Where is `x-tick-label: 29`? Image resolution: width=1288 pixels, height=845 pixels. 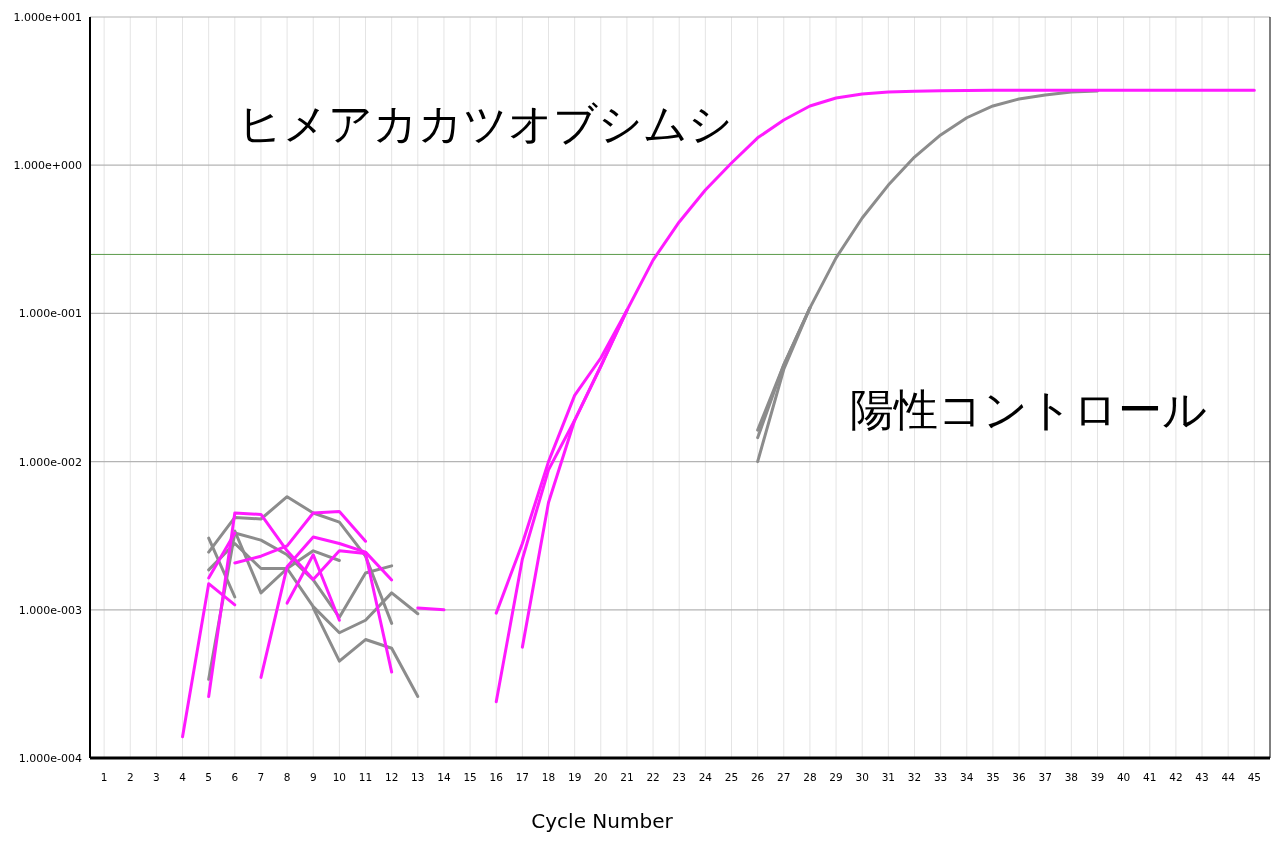
x-tick-label: 29 is located at coordinates (836, 777).